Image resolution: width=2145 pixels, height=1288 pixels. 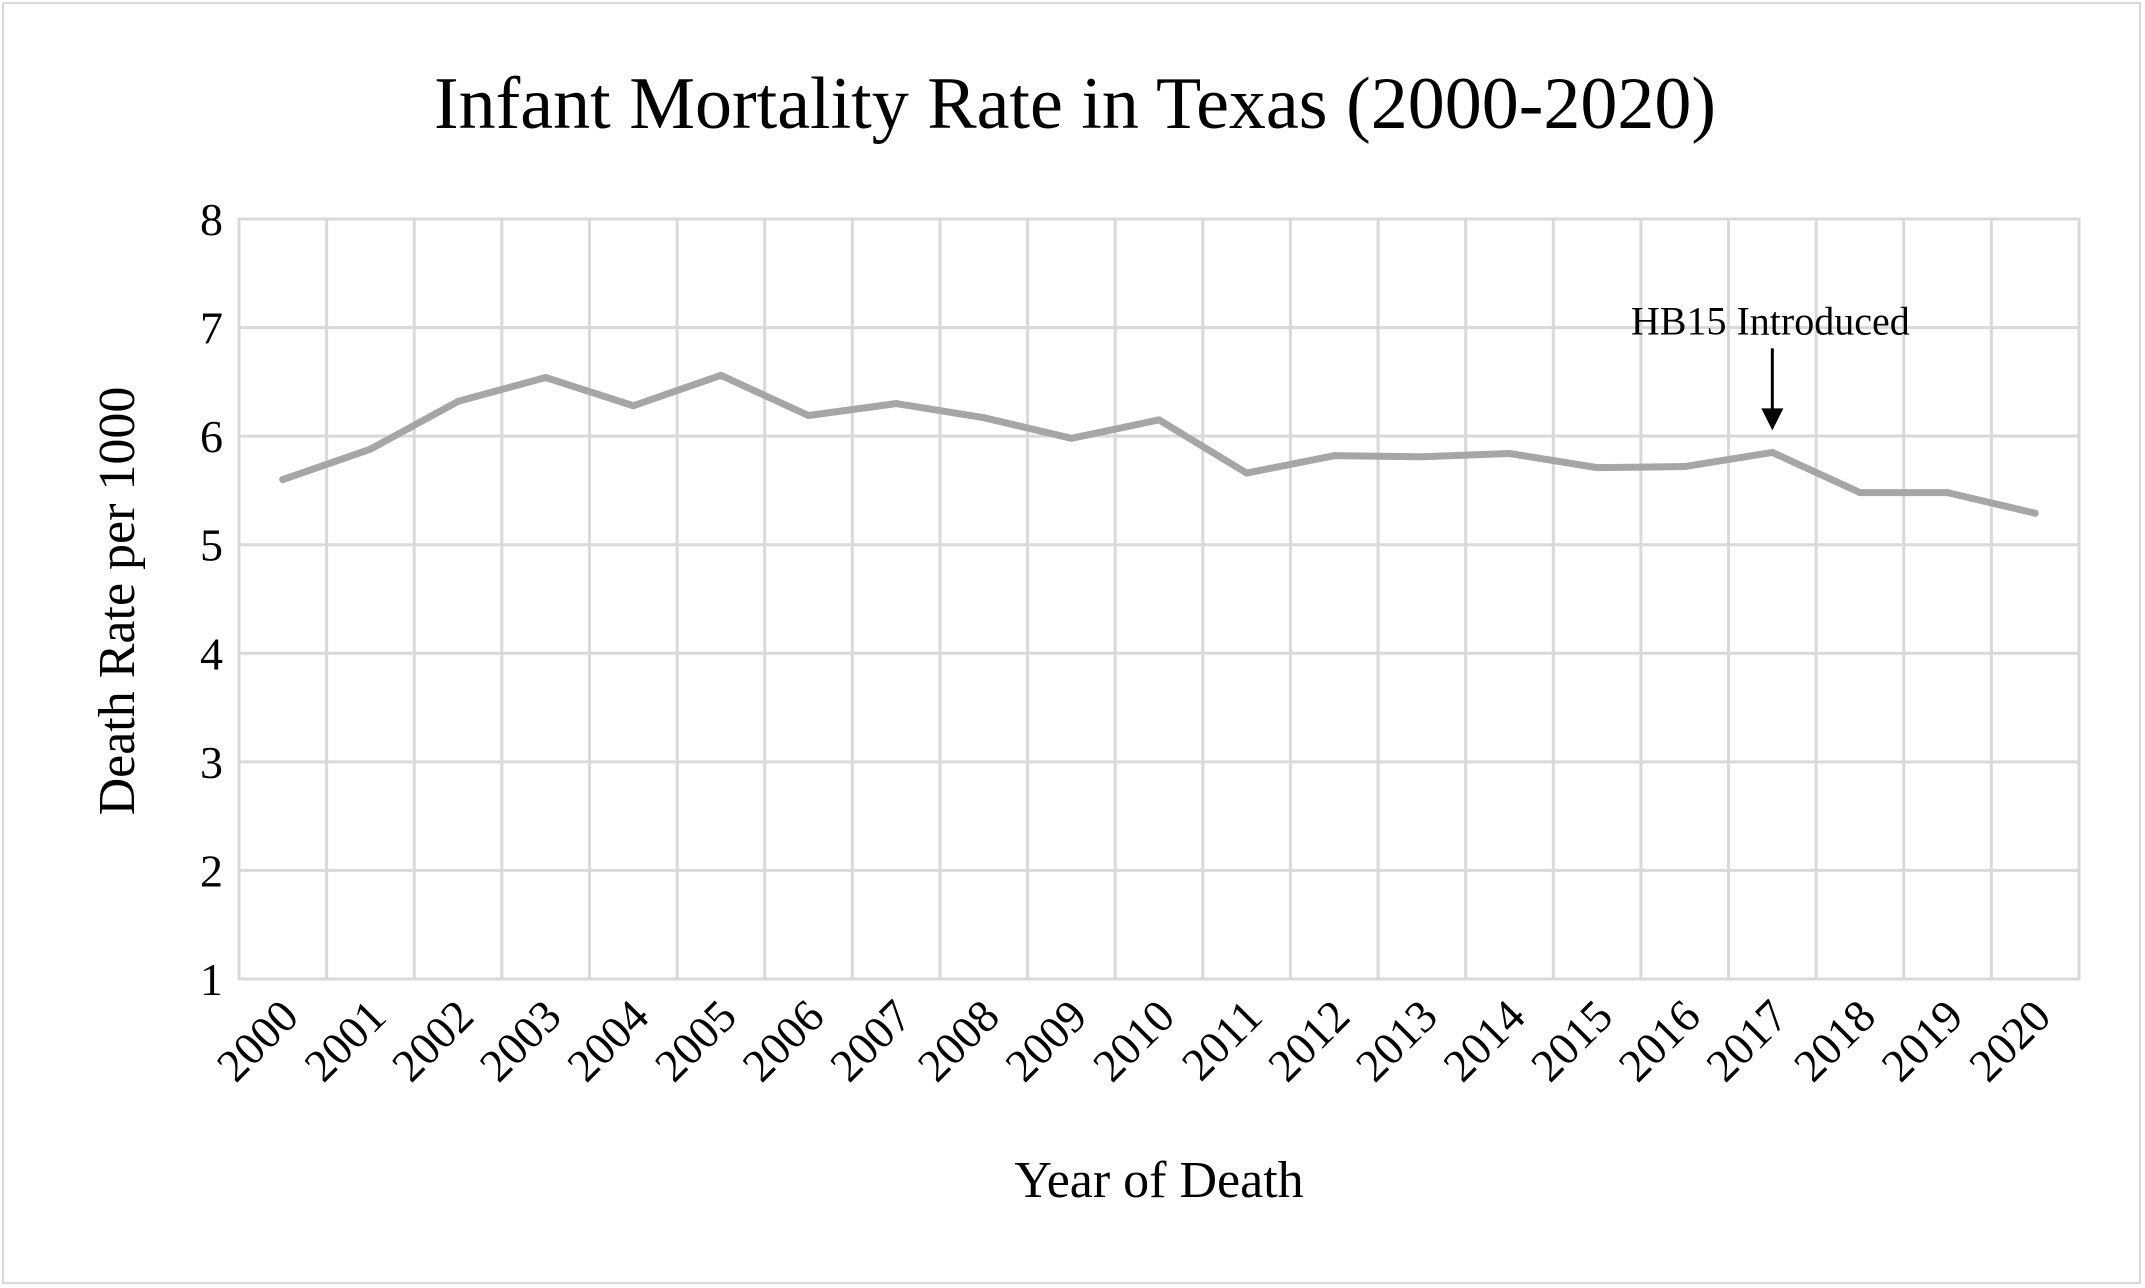 I want to click on x-tick-label: 2009, so click(x=1045, y=1040).